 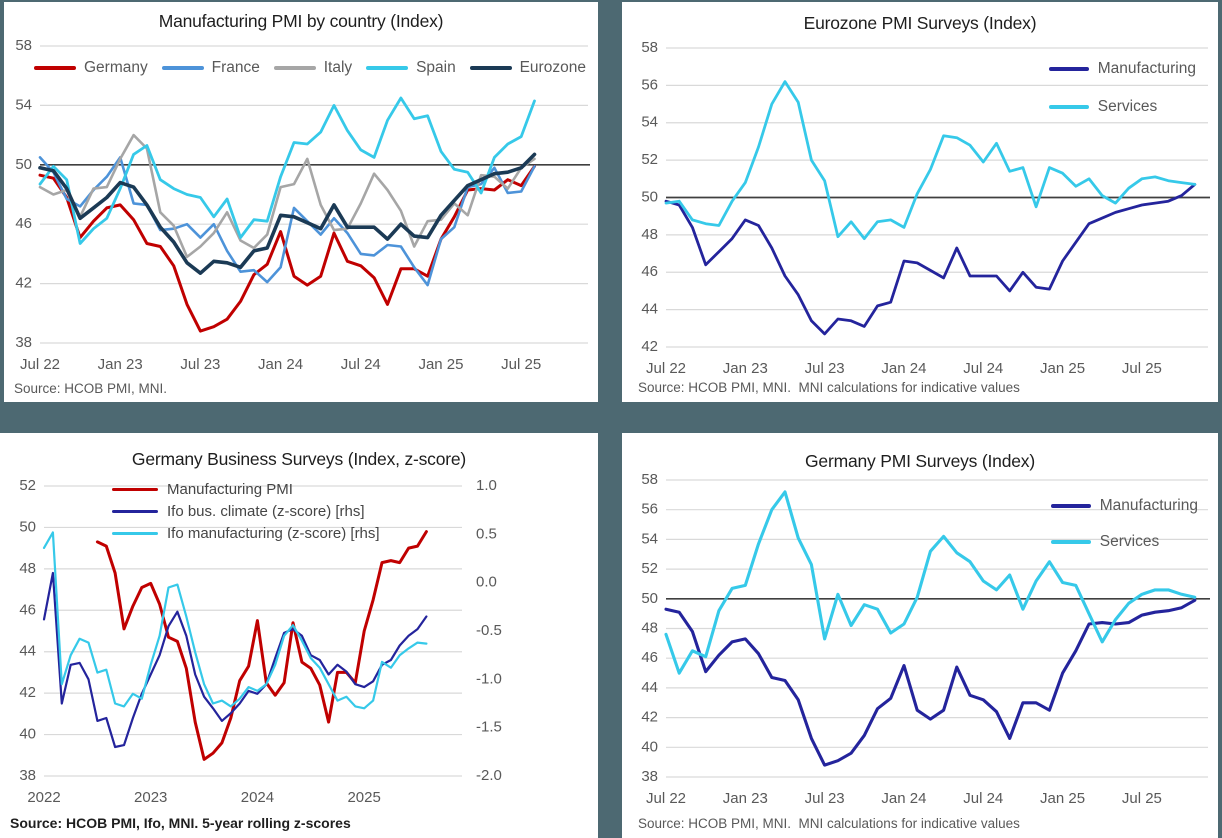 I want to click on series-line-ifo-manufacturing-z-score-rhs, so click(x=235, y=620).